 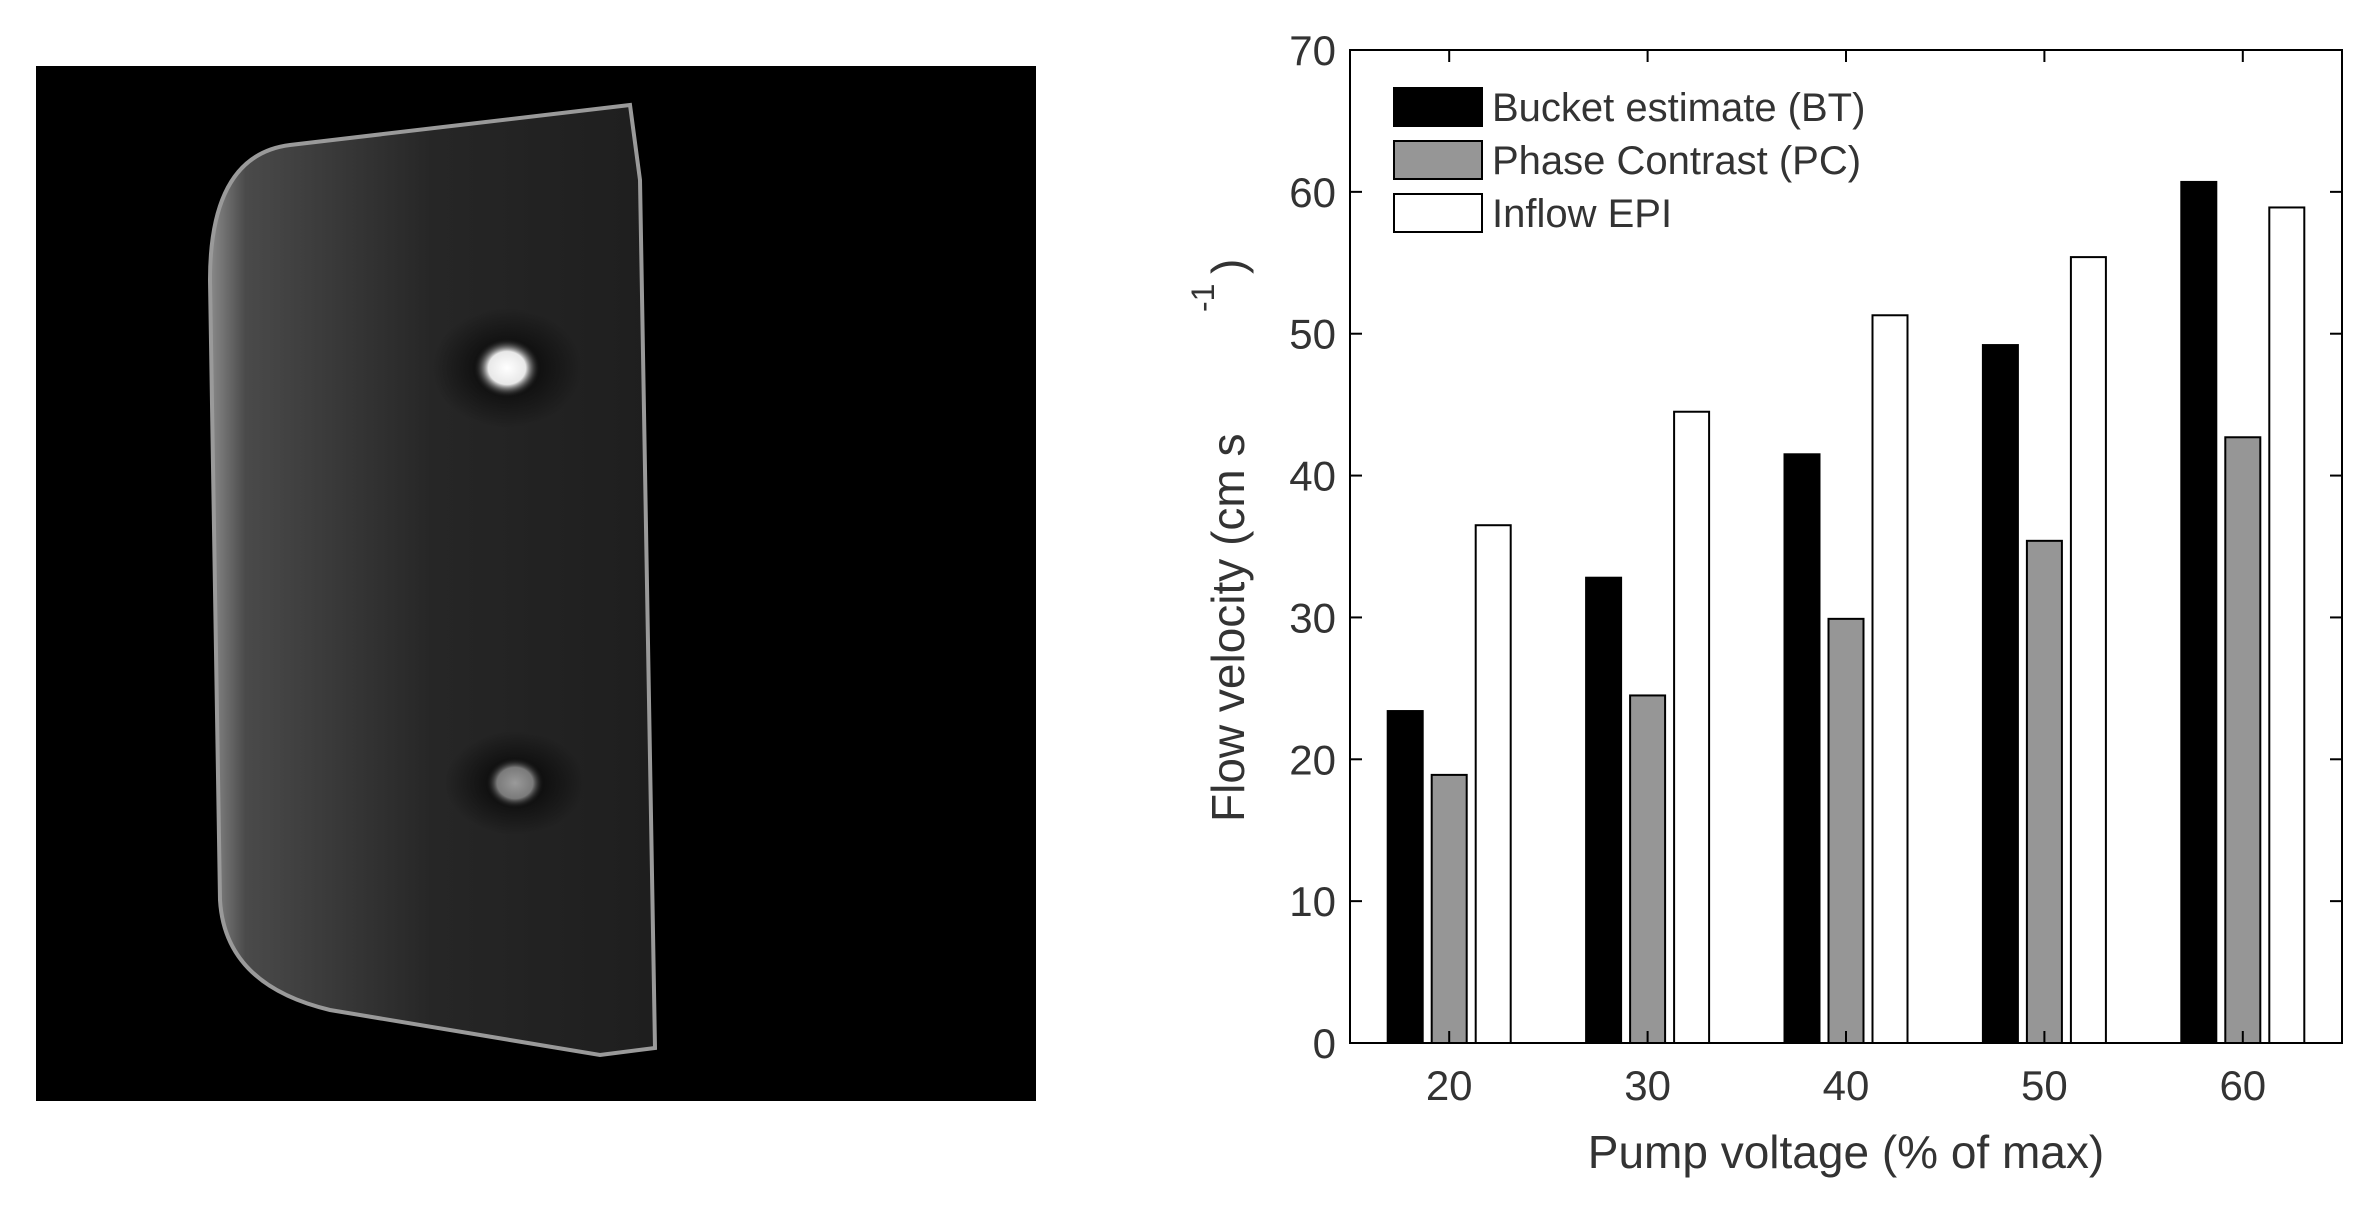 What do you see at coordinates (1228, 628) in the screenshot?
I see `y-axis-label: Flow velocity (cm s` at bounding box center [1228, 628].